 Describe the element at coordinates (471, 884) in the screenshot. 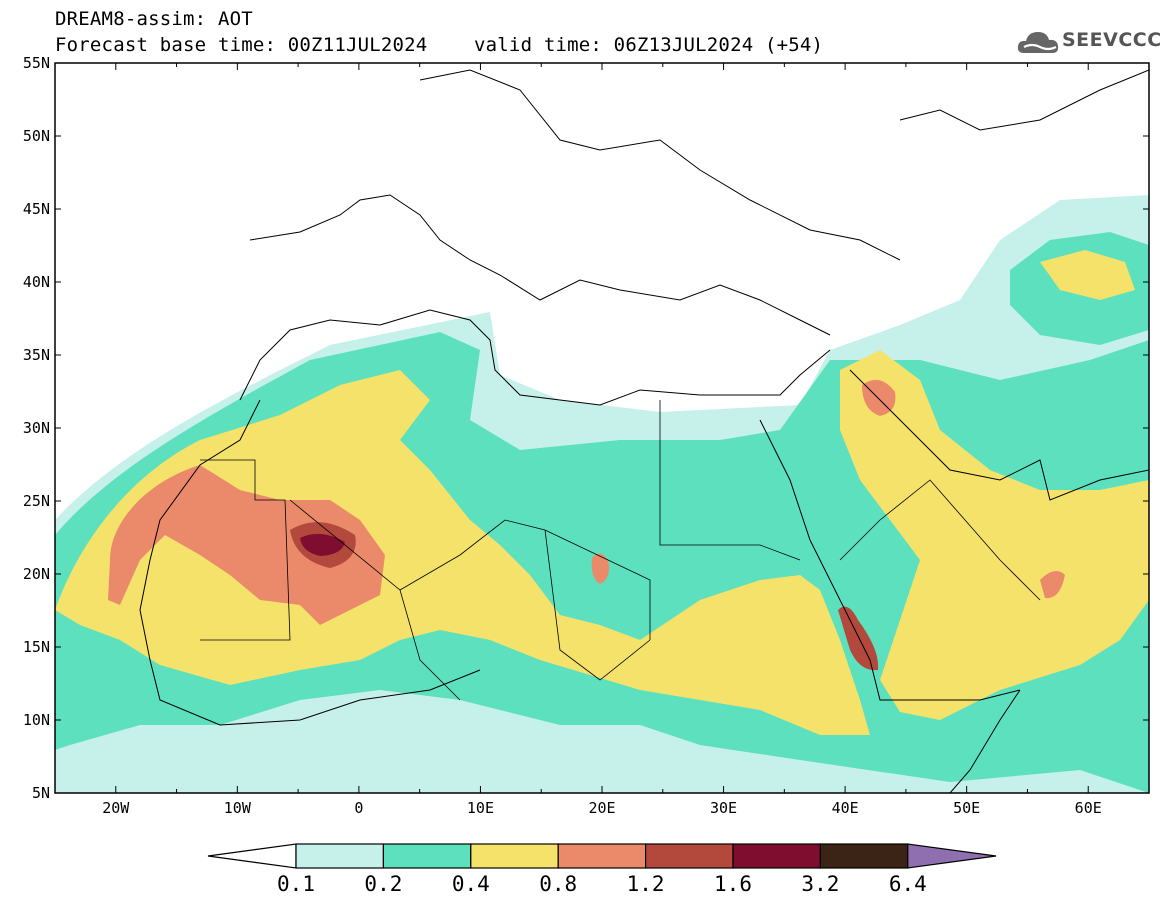

I see `colorbar-label: 0.4` at that location.